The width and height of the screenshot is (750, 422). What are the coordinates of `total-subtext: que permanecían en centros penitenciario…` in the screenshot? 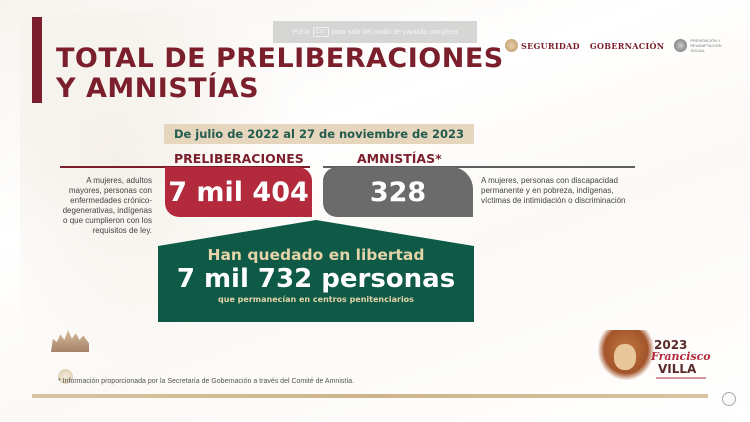 It's located at (316, 299).